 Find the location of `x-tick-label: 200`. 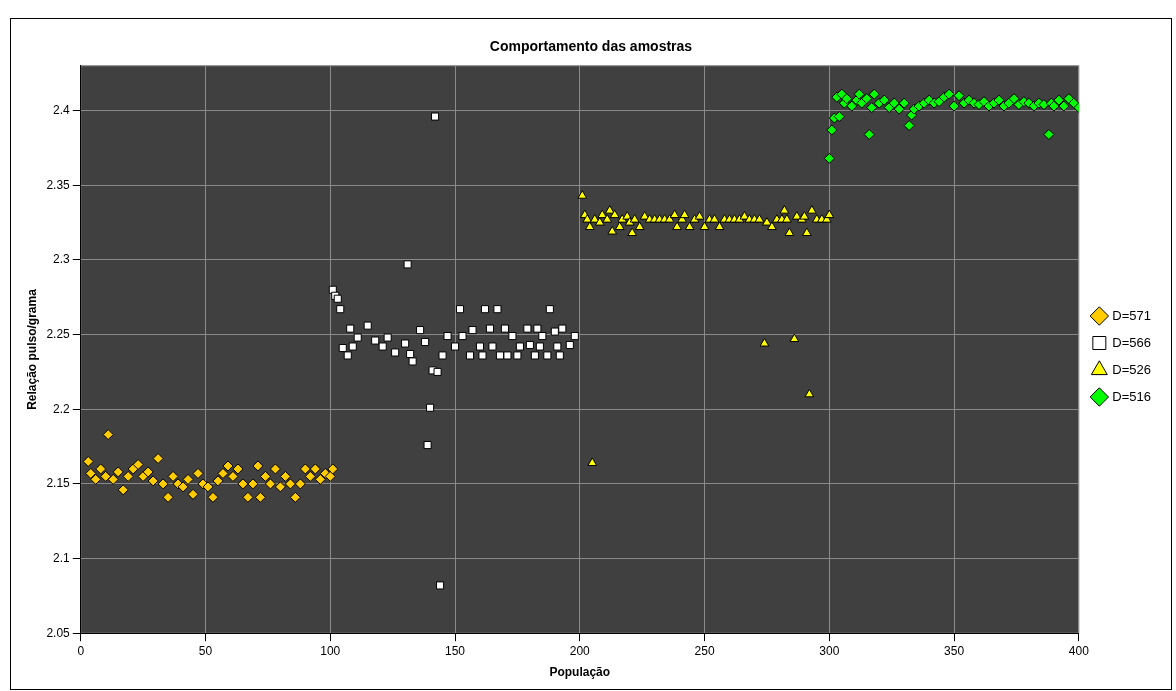

x-tick-label: 200 is located at coordinates (580, 650).